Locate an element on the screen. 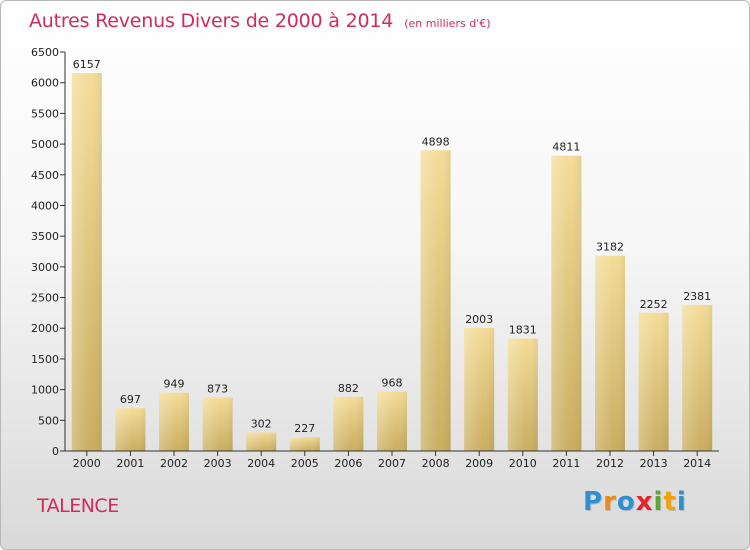 This screenshot has width=750, height=550. data-label: 3182 is located at coordinates (610, 247).